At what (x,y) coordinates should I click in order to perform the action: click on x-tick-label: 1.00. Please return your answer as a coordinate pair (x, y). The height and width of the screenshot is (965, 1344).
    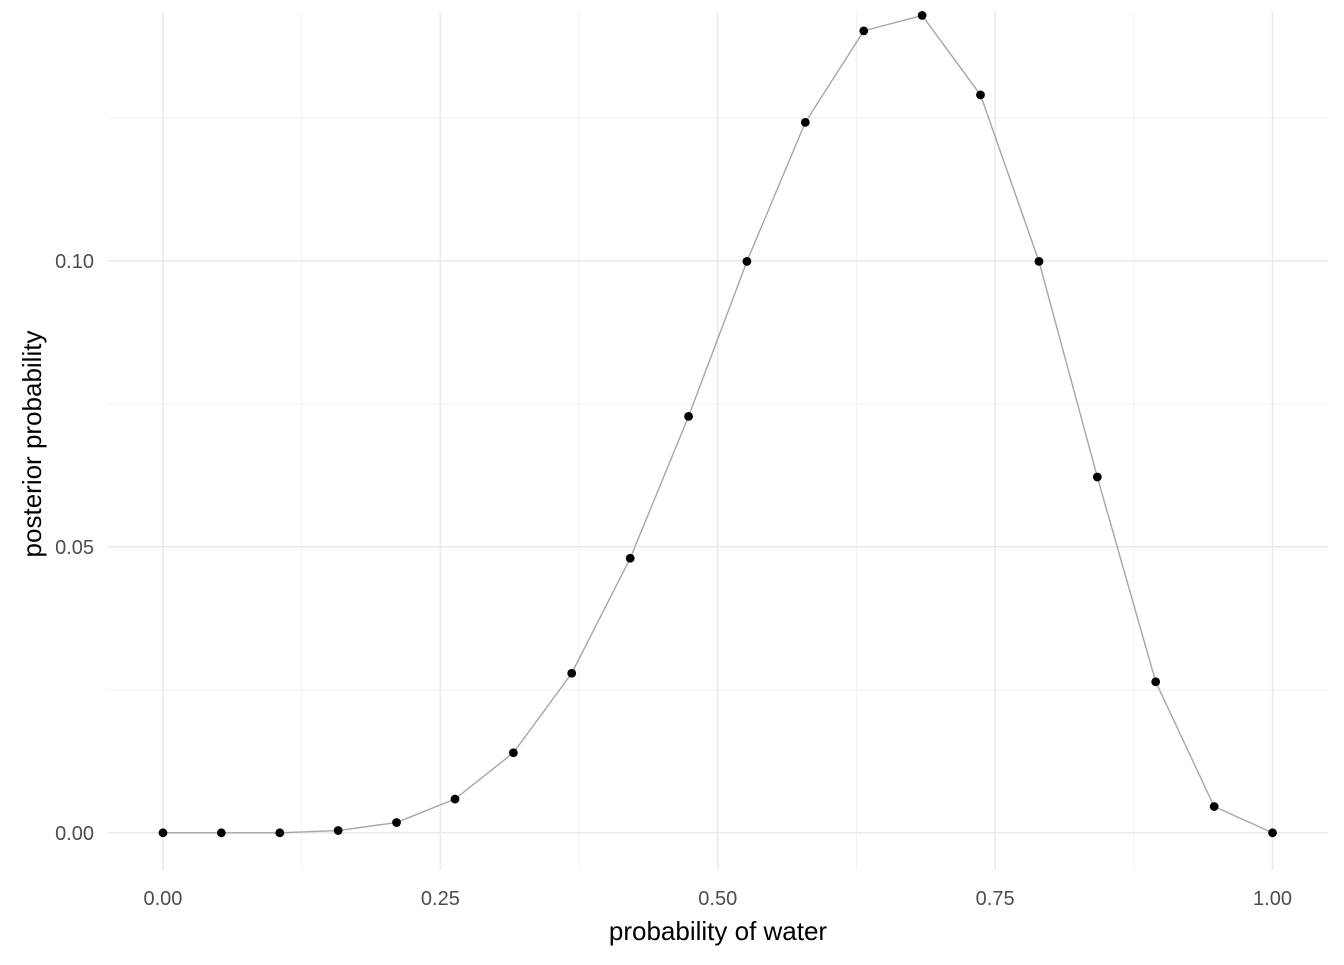
    Looking at the image, I should click on (1272, 899).